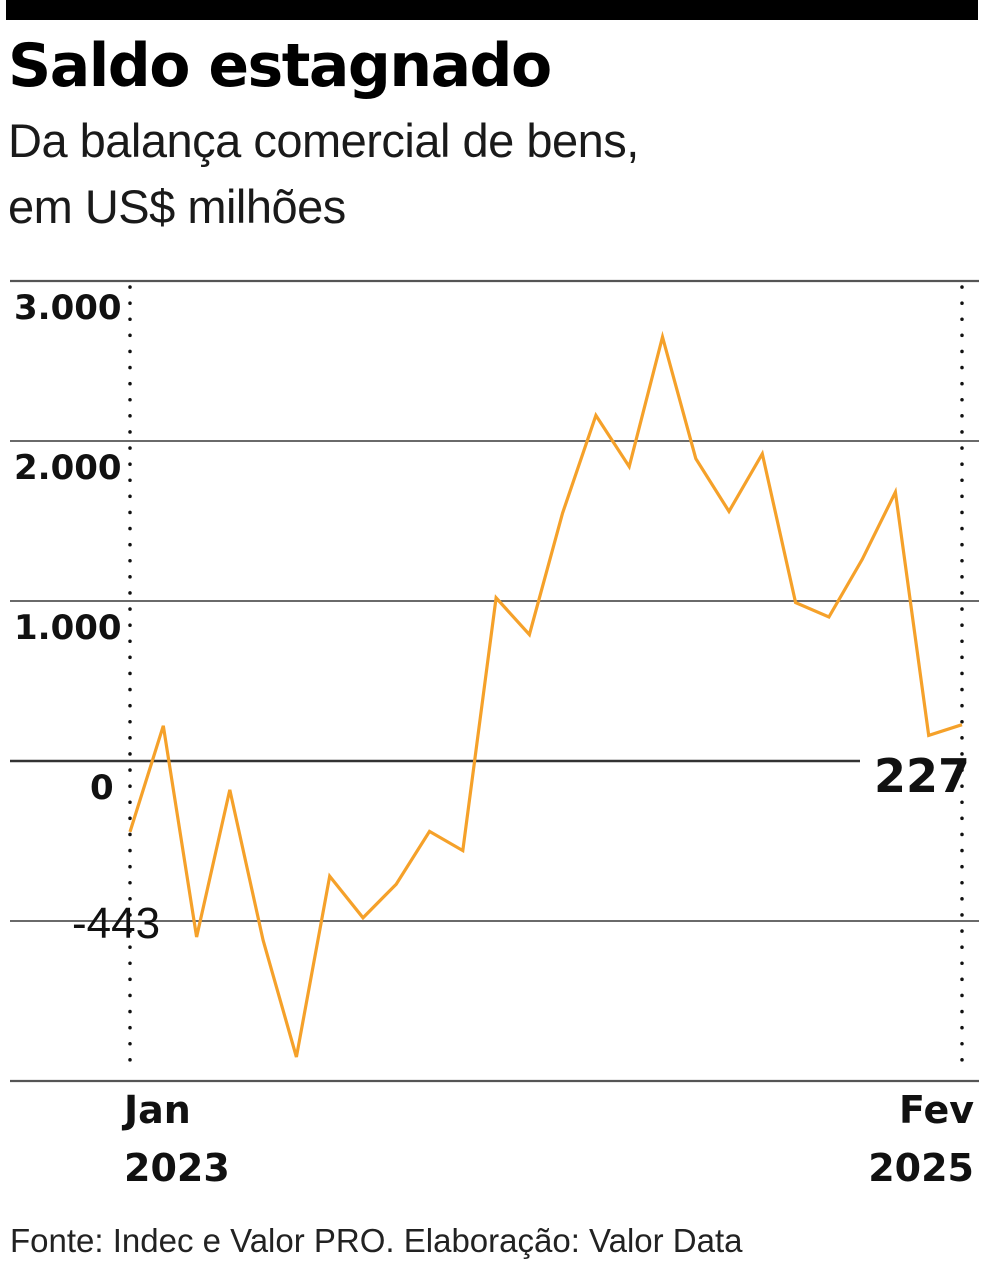 The image size is (984, 1266). What do you see at coordinates (177, 206) in the screenshot?
I see `subtitle-line-2: em US$ milhões` at bounding box center [177, 206].